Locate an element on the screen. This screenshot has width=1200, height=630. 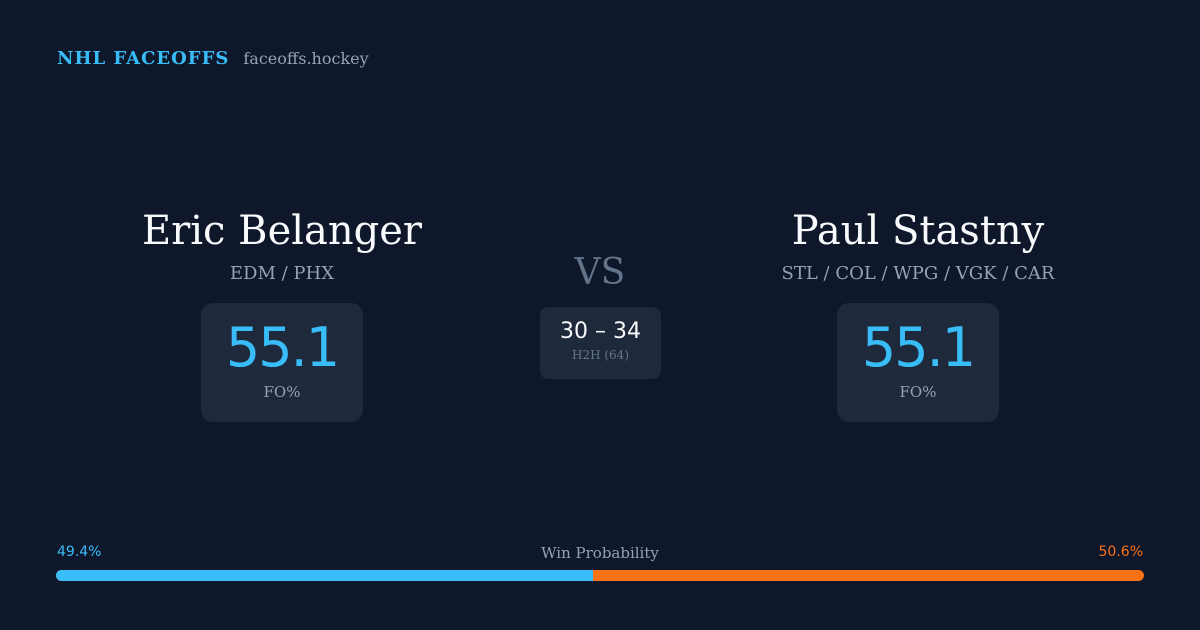
player-left-fo-box: 55.1 FO% is located at coordinates (282, 362).